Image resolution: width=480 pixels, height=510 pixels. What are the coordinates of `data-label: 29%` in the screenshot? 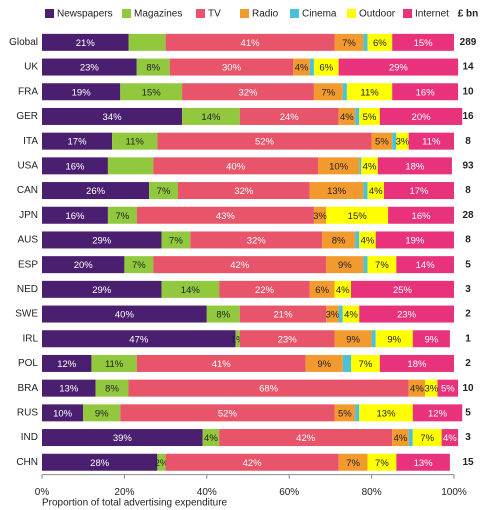 It's located at (102, 290).